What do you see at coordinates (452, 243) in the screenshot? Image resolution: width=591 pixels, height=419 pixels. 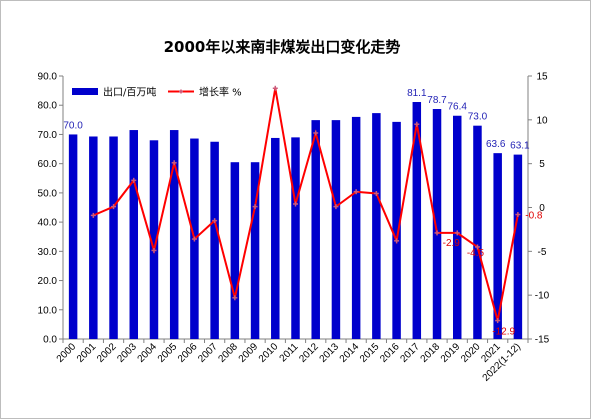 I see `line-data-label: -2.9` at bounding box center [452, 243].